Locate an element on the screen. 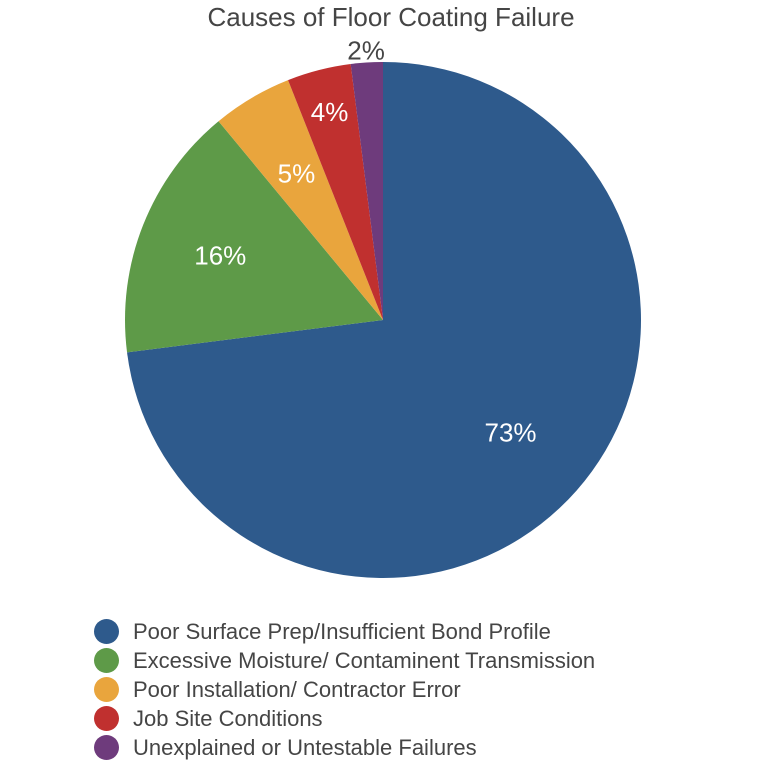  legend-label: Job Site Conditions is located at coordinates (228, 718).